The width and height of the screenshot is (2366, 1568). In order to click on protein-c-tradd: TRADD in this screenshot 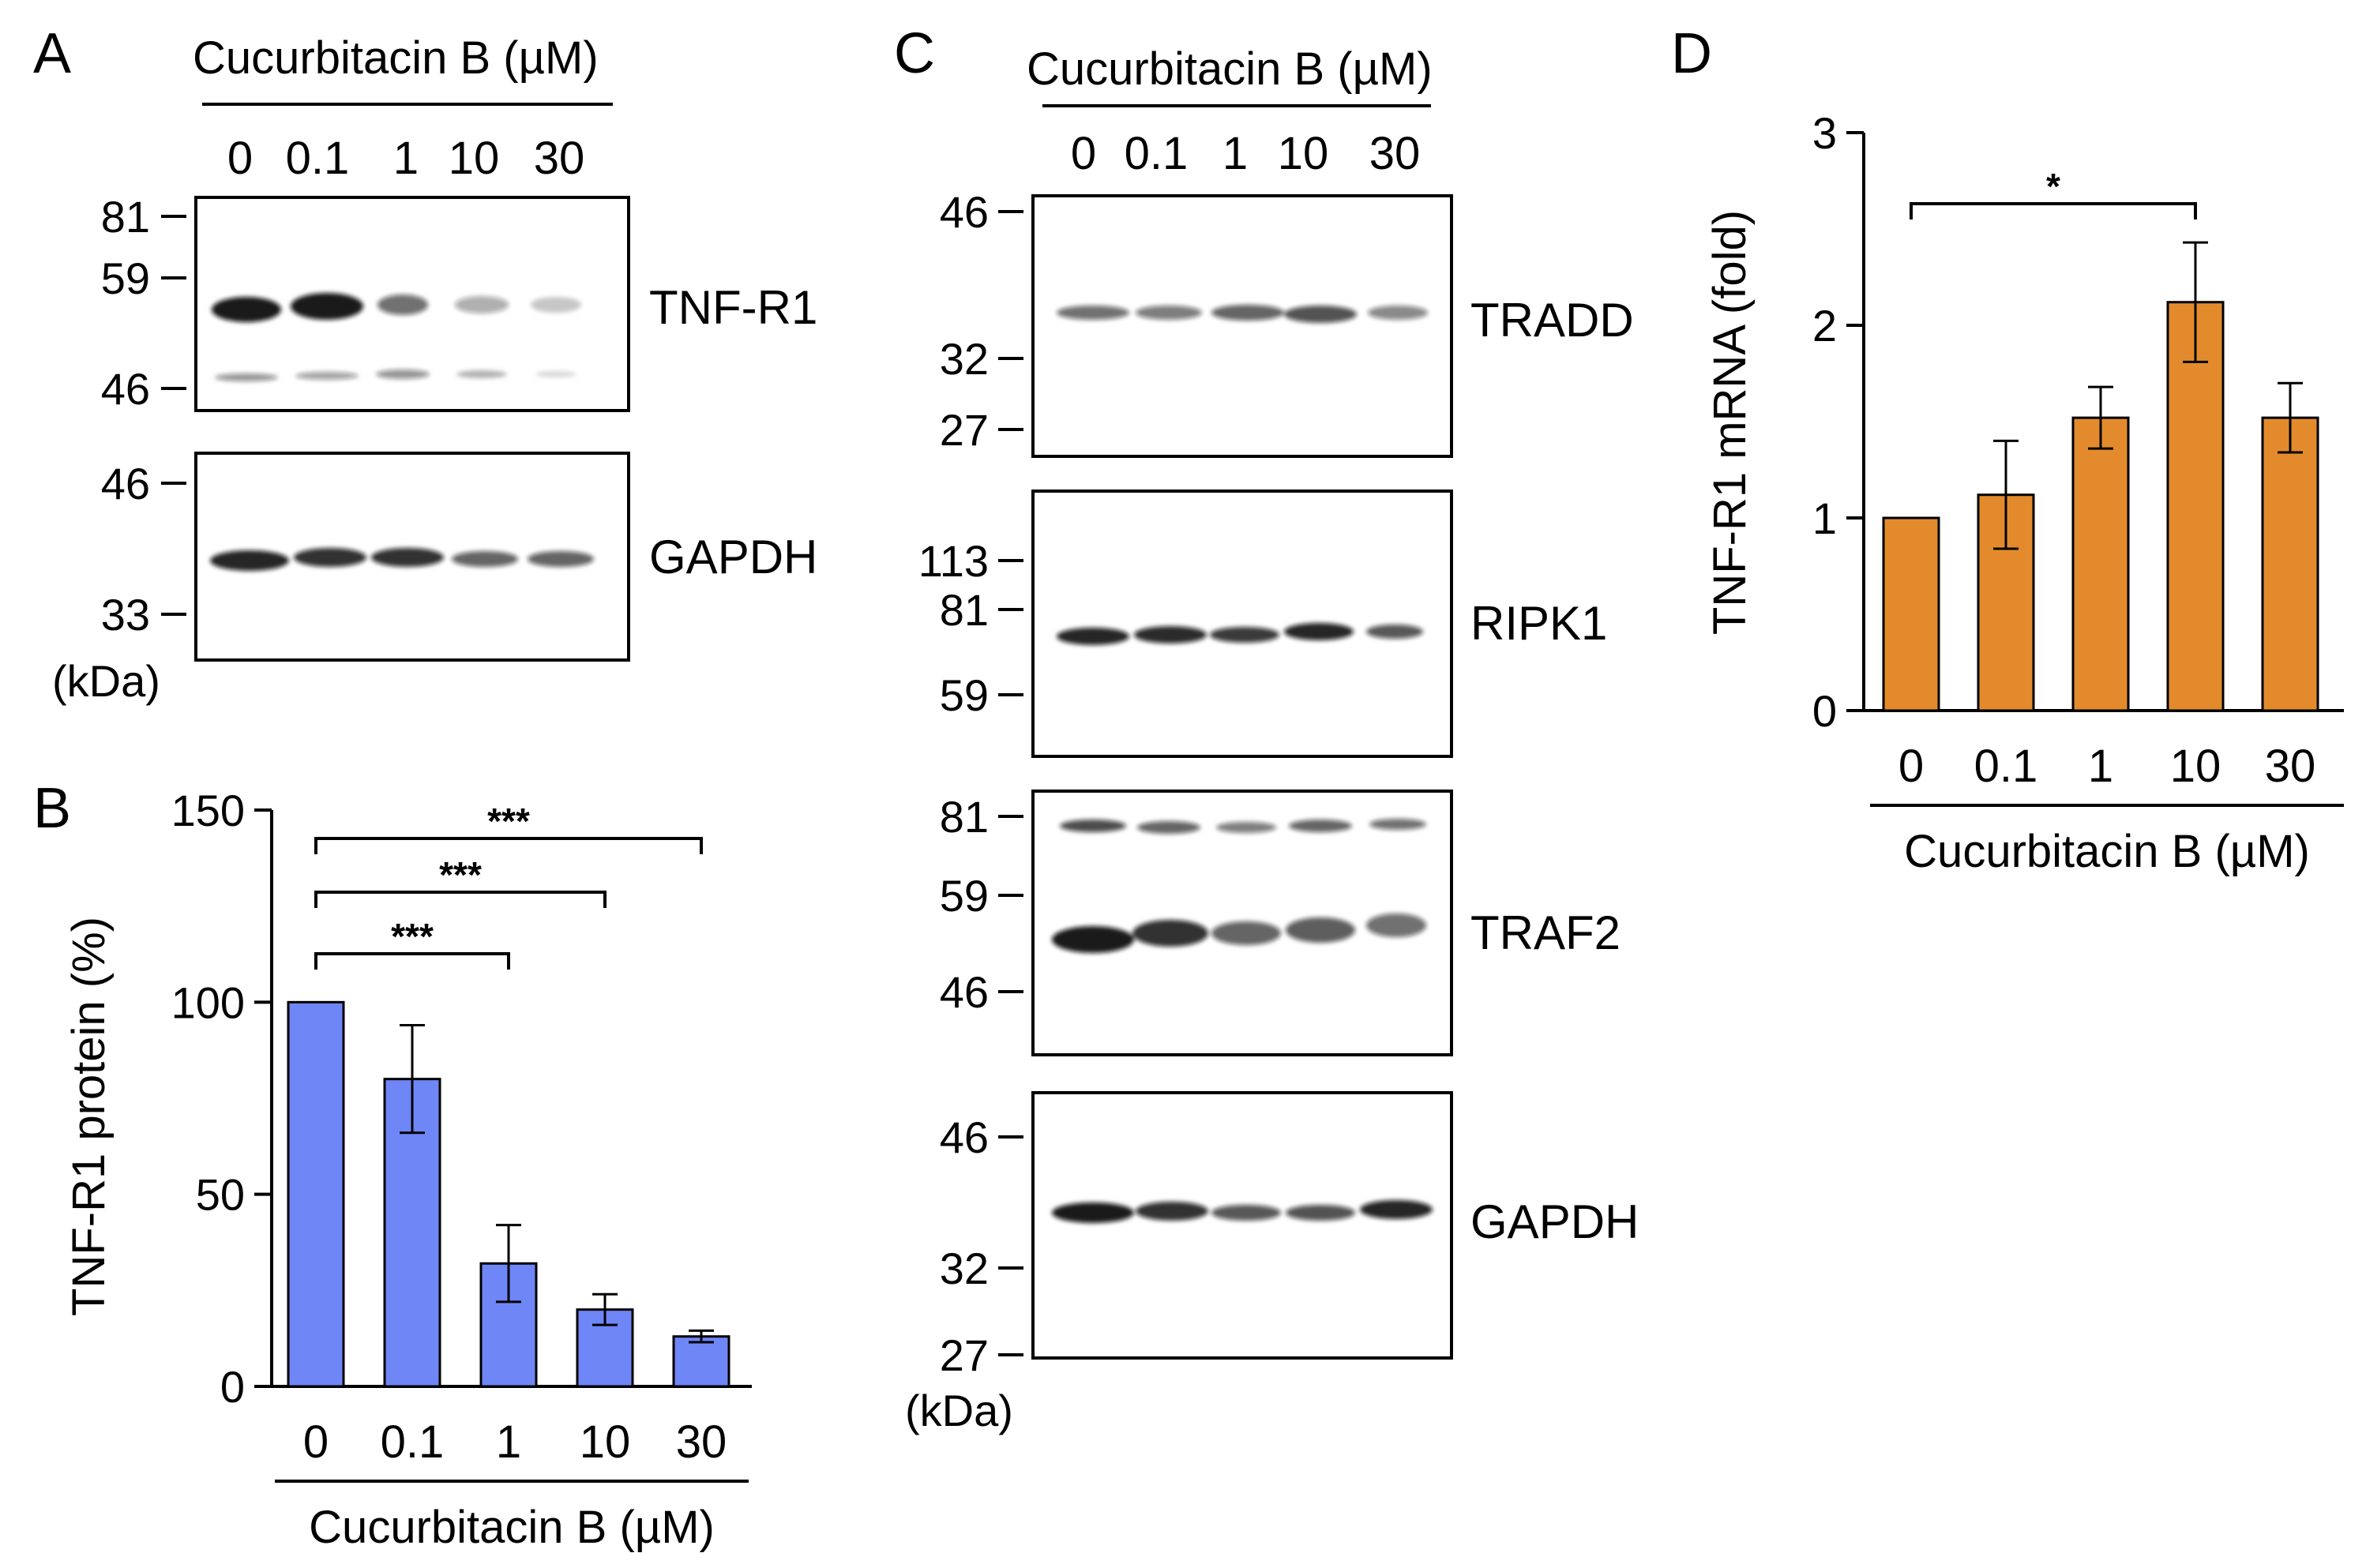, I will do `click(1552, 320)`.